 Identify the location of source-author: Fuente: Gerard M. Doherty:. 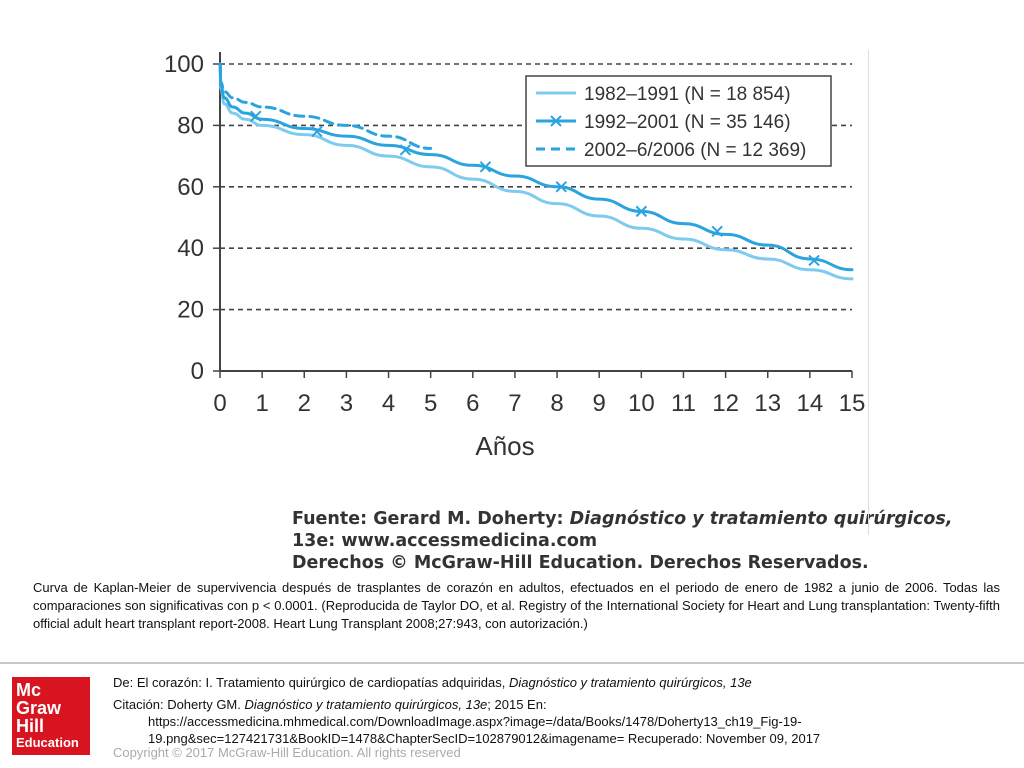
(431, 519).